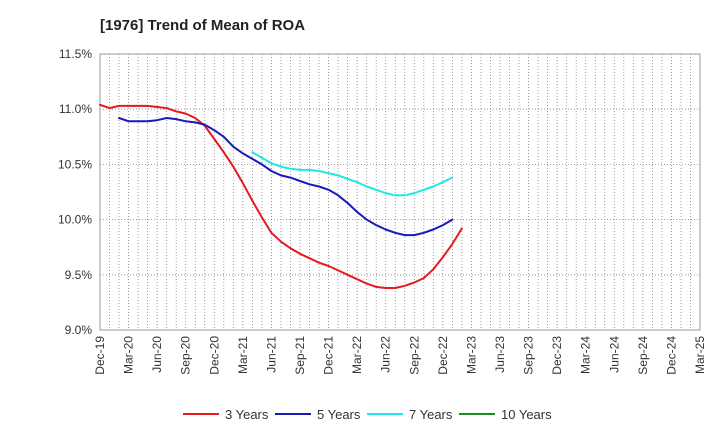 Image resolution: width=720 pixels, height=440 pixels. What do you see at coordinates (75, 192) in the screenshot?
I see `y-axis: 9.0% 9.5% 10.0% 10.5% 11.0% 11.5%` at bounding box center [75, 192].